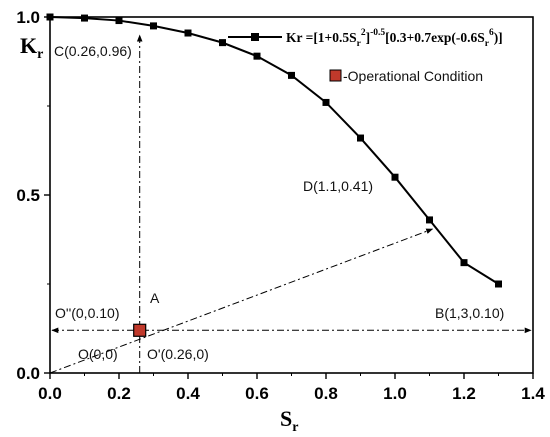 The image size is (550, 437). I want to click on x-tick-label: 1.0, so click(395, 393).